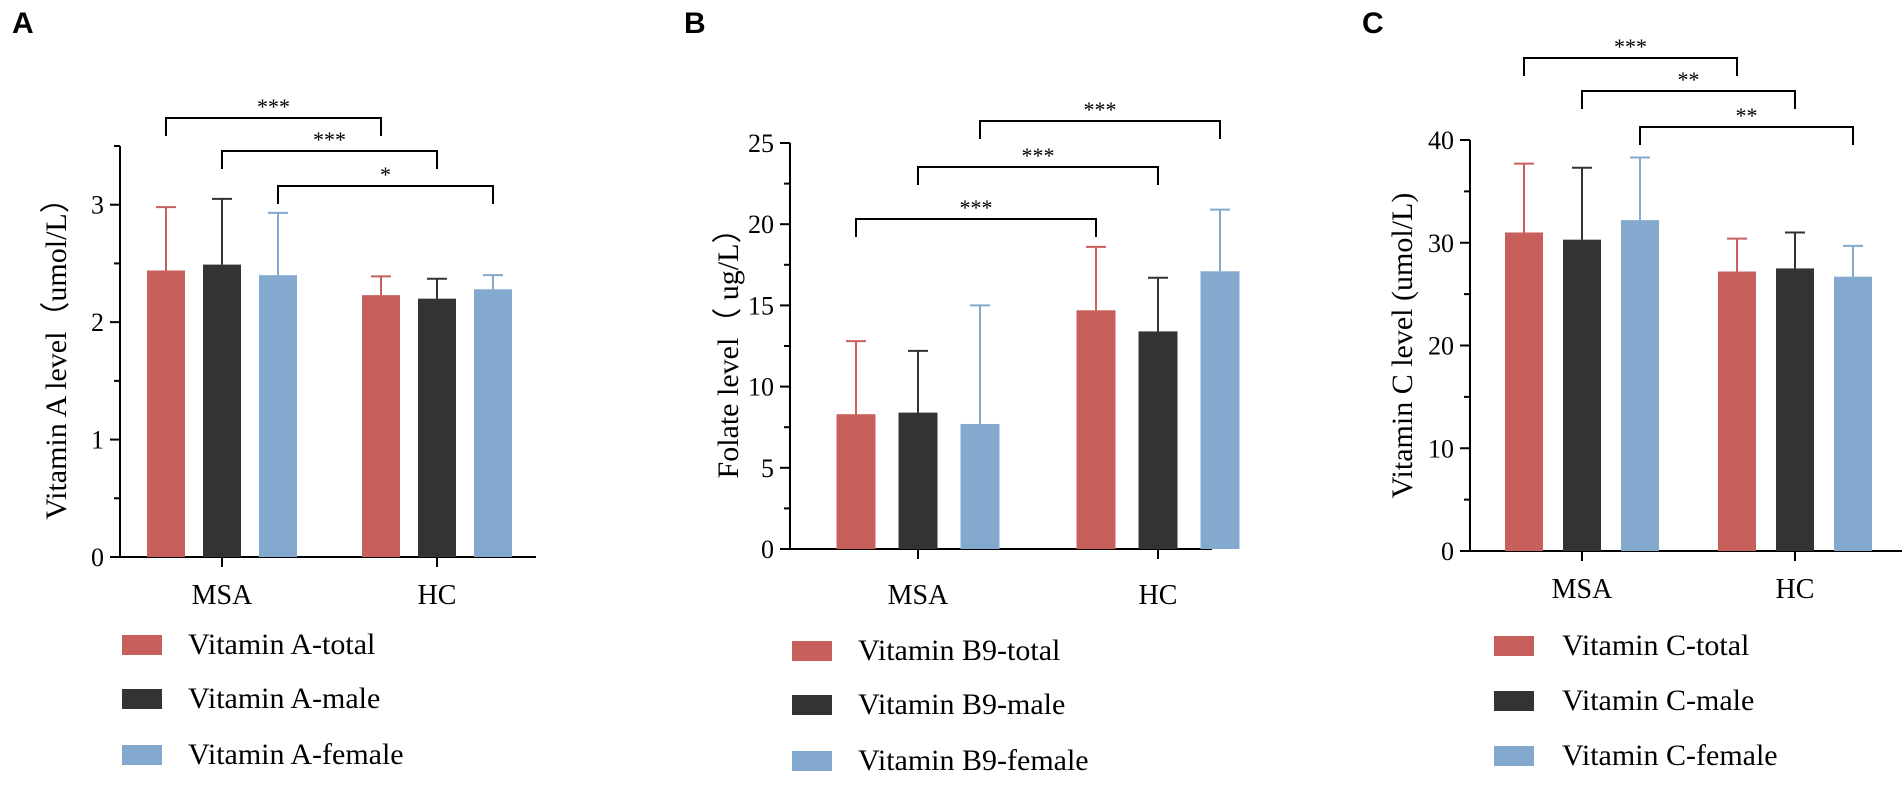  What do you see at coordinates (761, 305) in the screenshot?
I see `y-tick-label: 15` at bounding box center [761, 305].